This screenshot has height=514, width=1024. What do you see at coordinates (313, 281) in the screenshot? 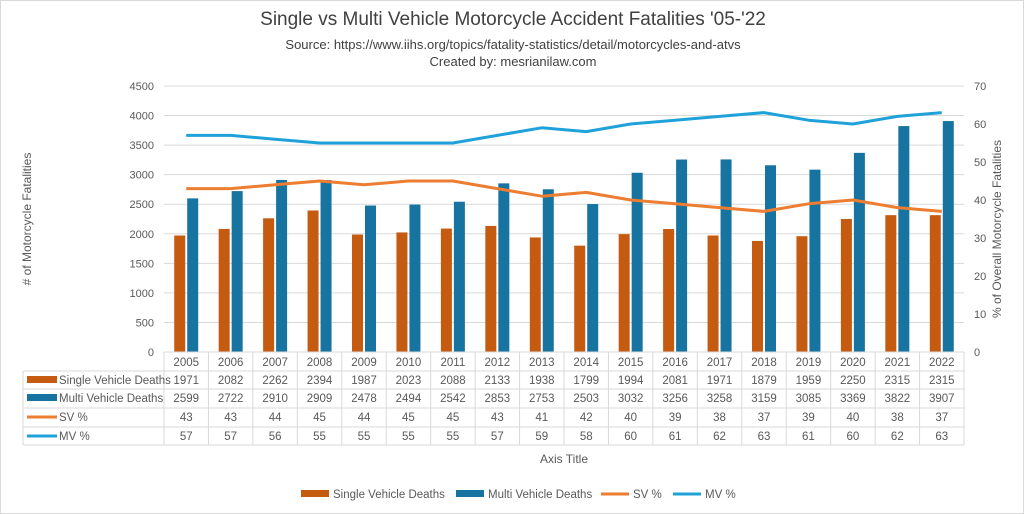
I see `bar-single-2008` at bounding box center [313, 281].